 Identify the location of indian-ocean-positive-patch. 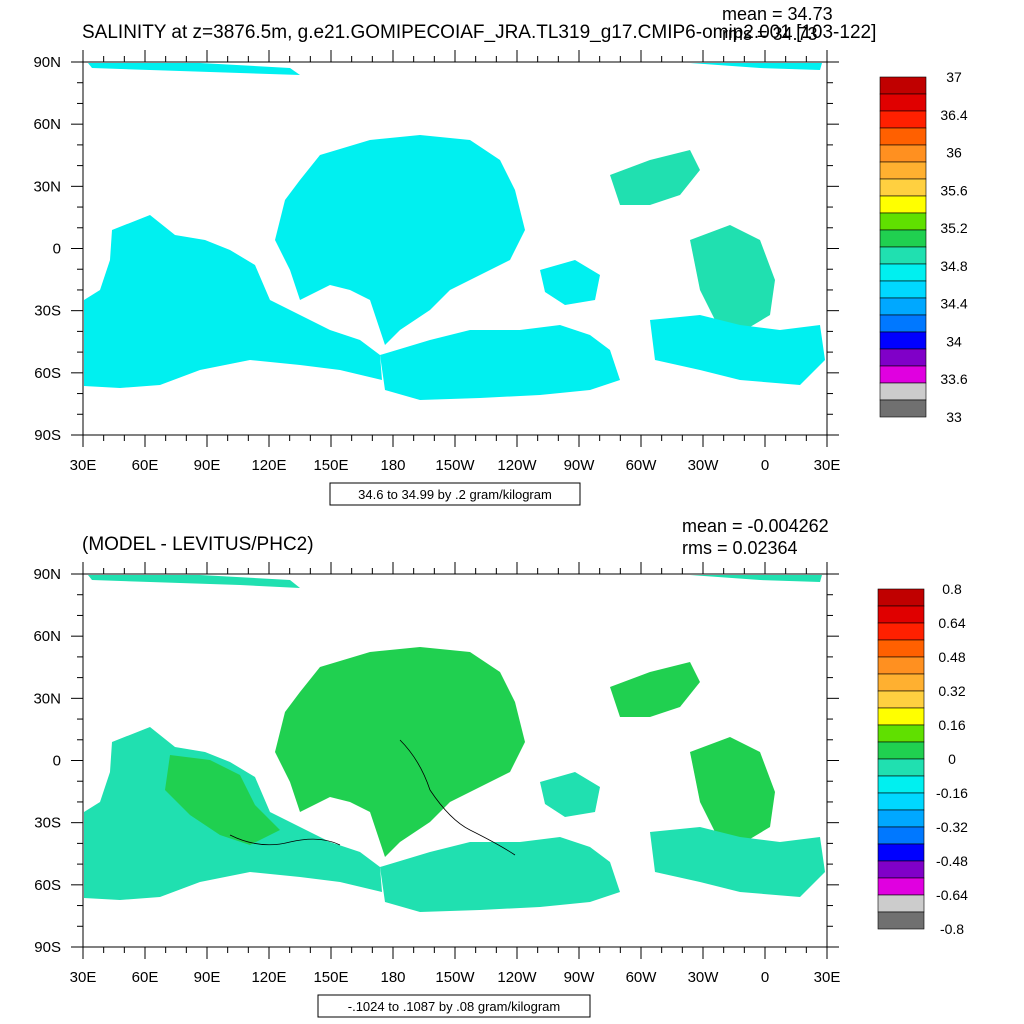
(222, 800).